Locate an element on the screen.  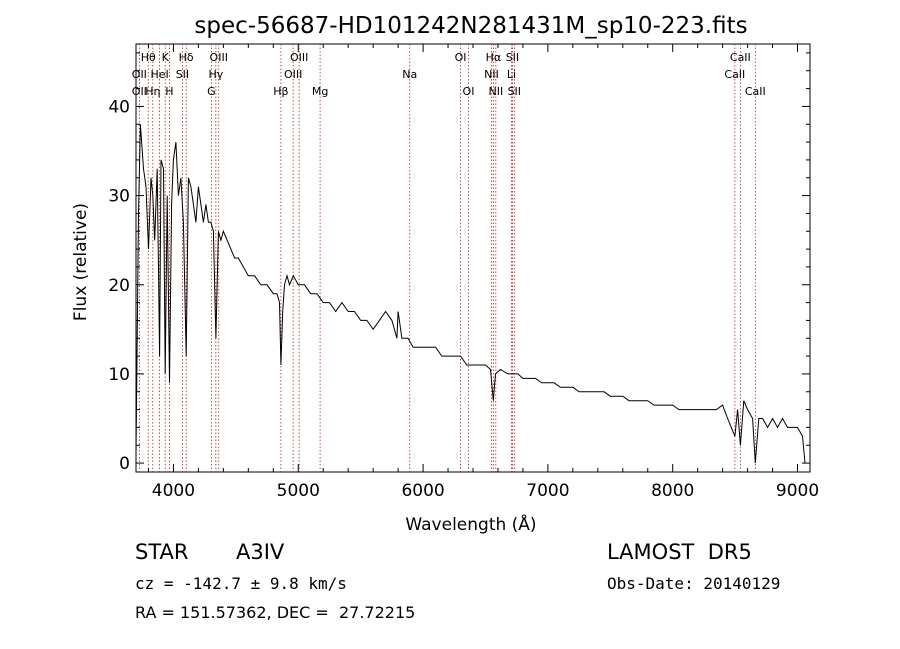
x-tick-label: 7000 is located at coordinates (547, 491).